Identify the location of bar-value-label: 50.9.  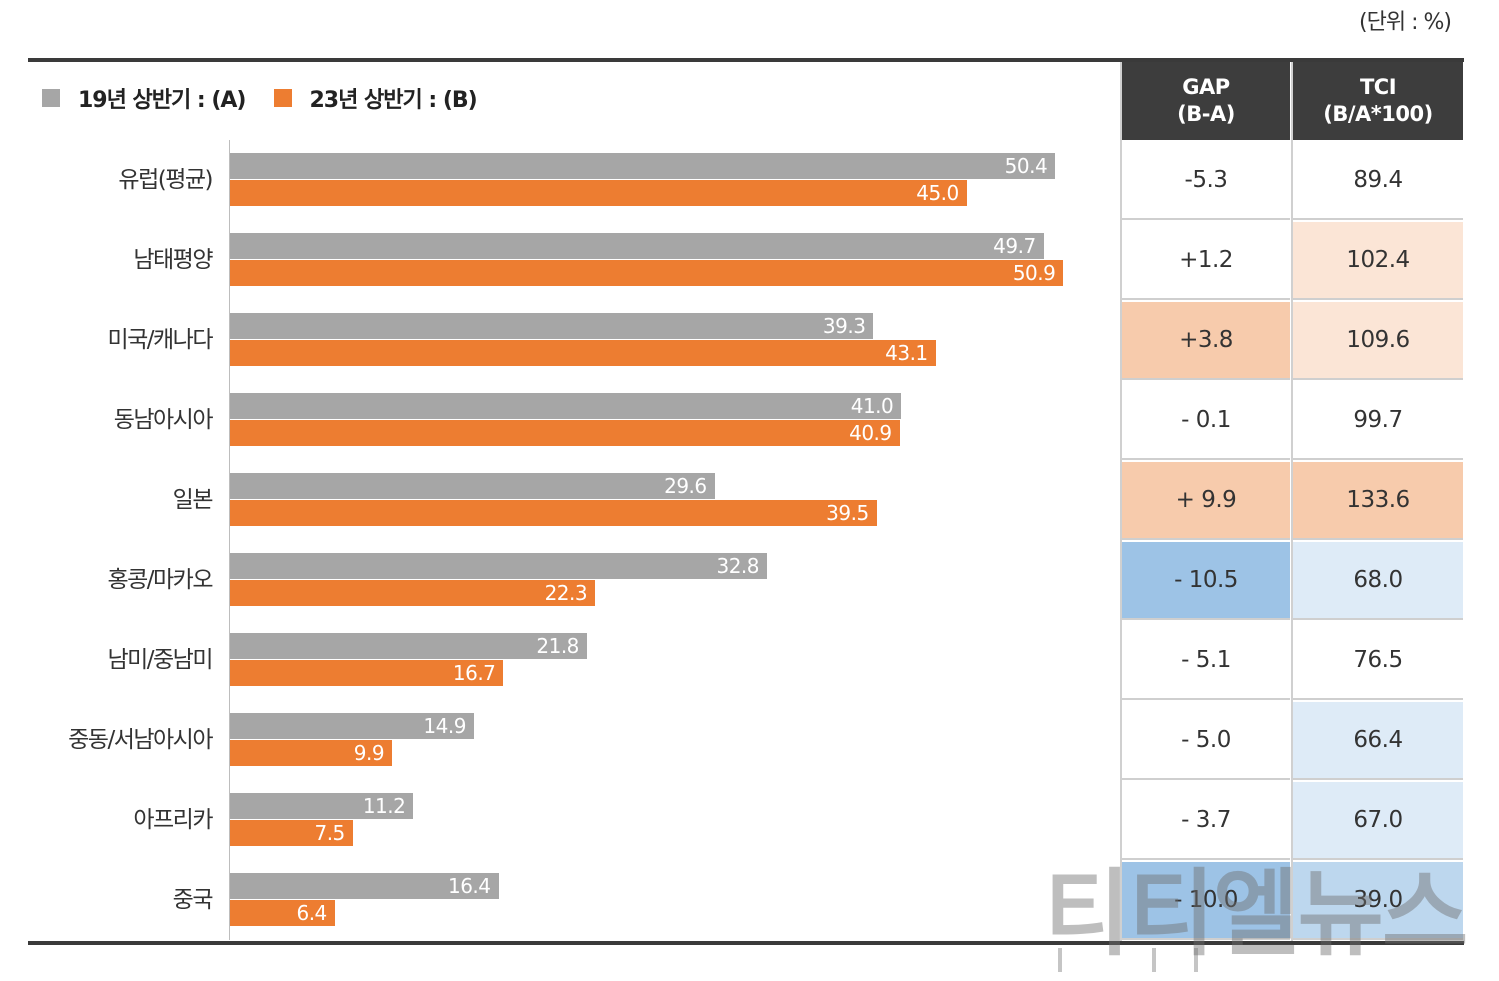
(1034, 273).